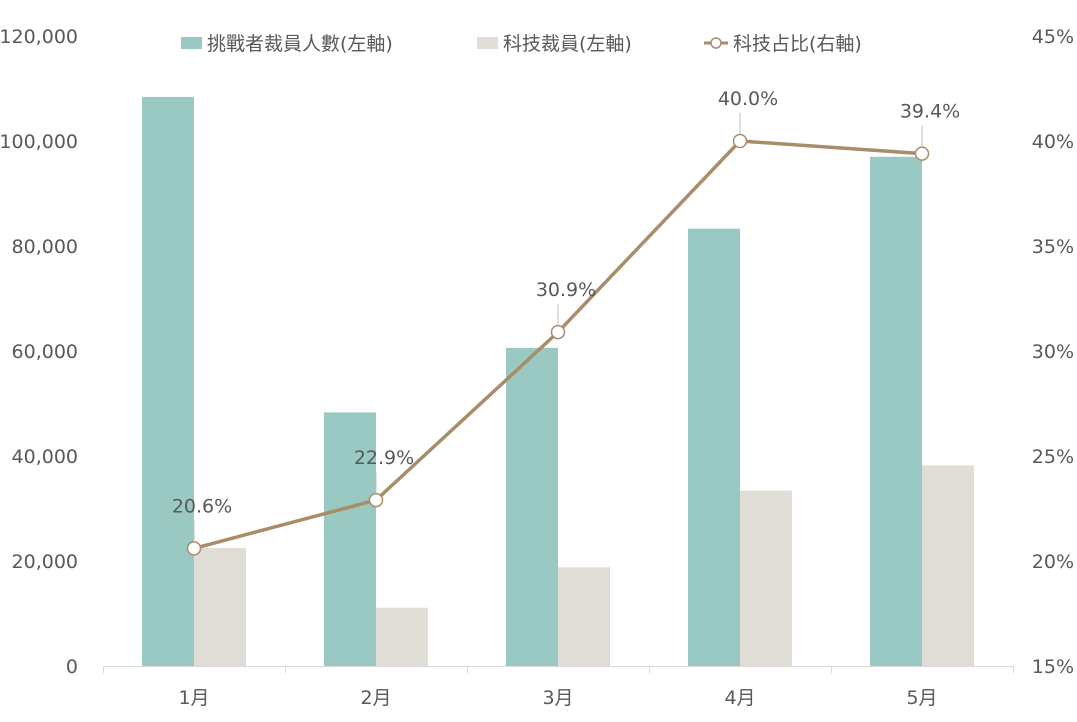  What do you see at coordinates (739, 698) in the screenshot?
I see `x-tick-label: 4月` at bounding box center [739, 698].